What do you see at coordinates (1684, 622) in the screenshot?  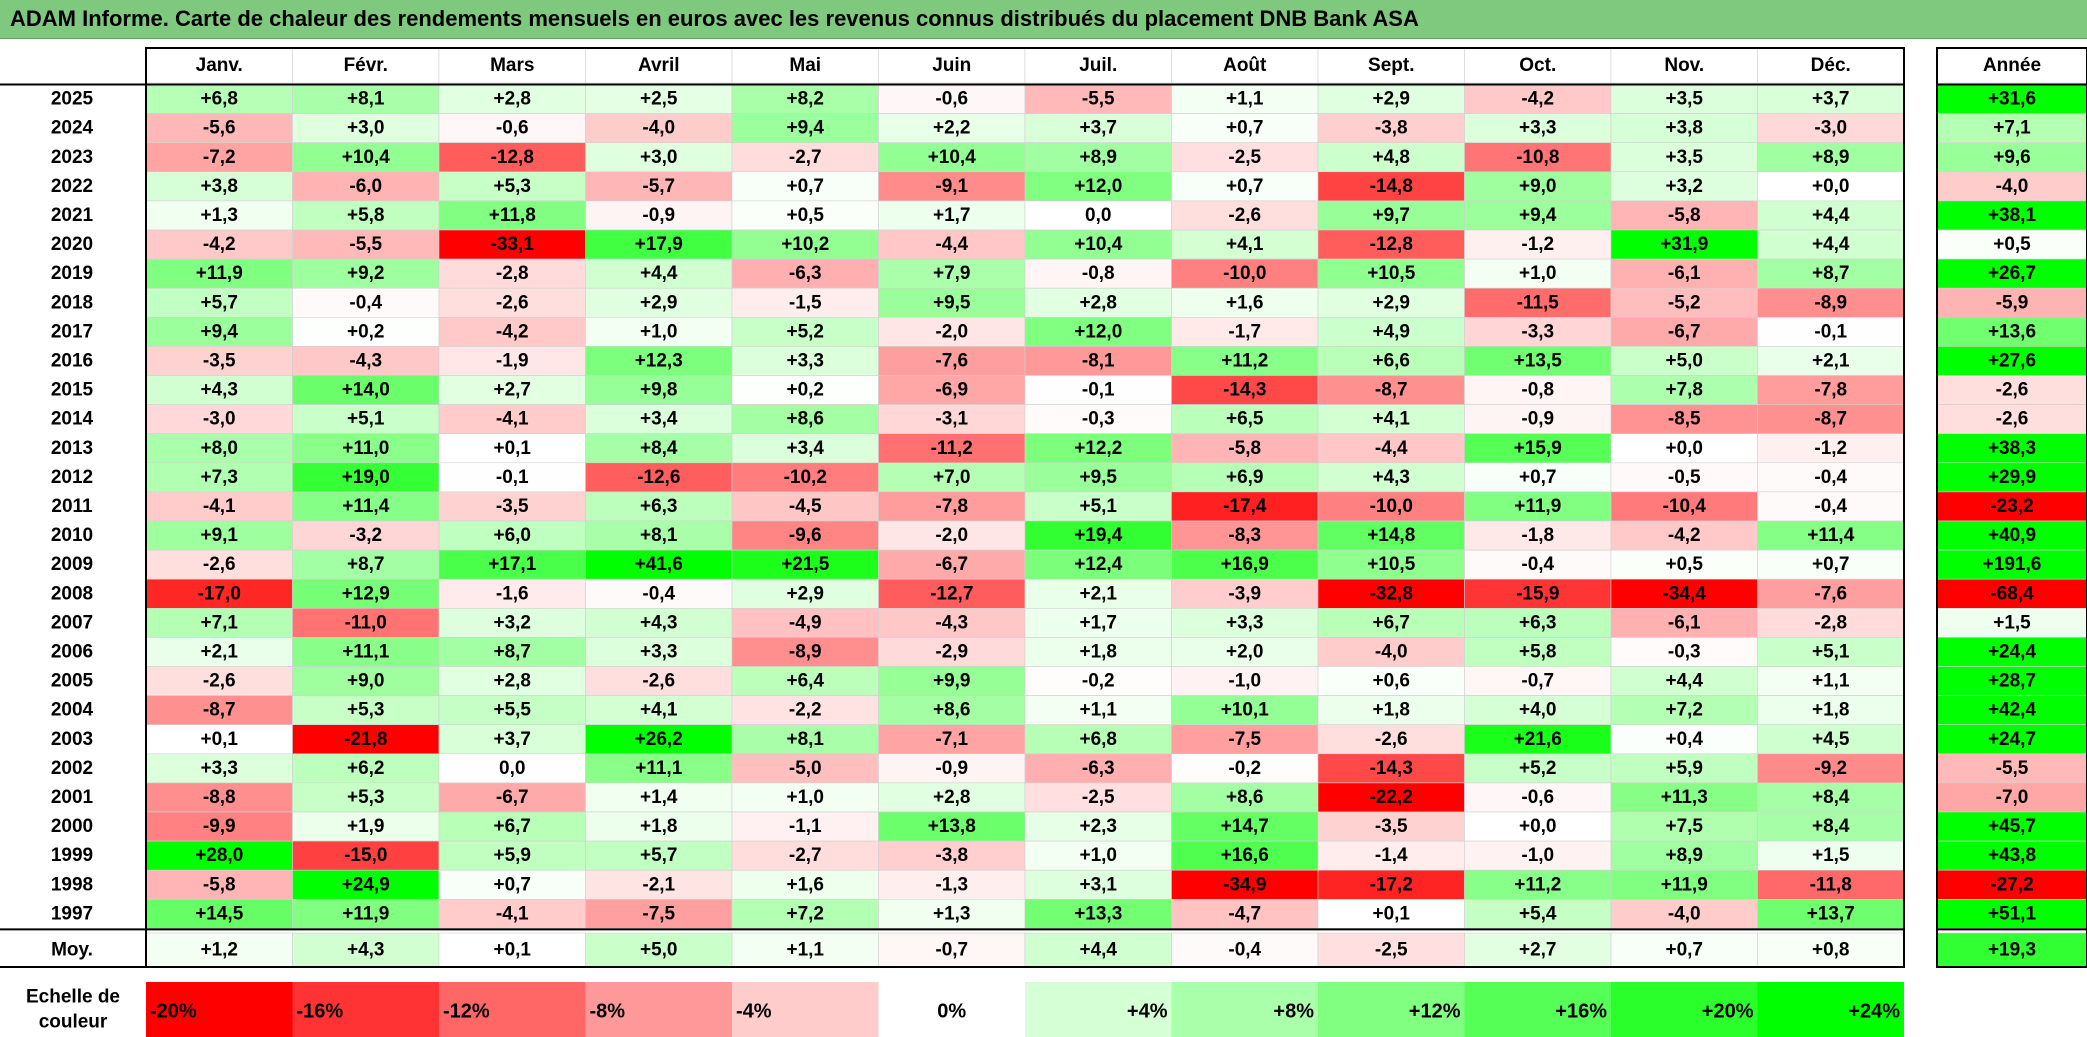 I see `heatmap-cell-value: -6,1` at bounding box center [1684, 622].